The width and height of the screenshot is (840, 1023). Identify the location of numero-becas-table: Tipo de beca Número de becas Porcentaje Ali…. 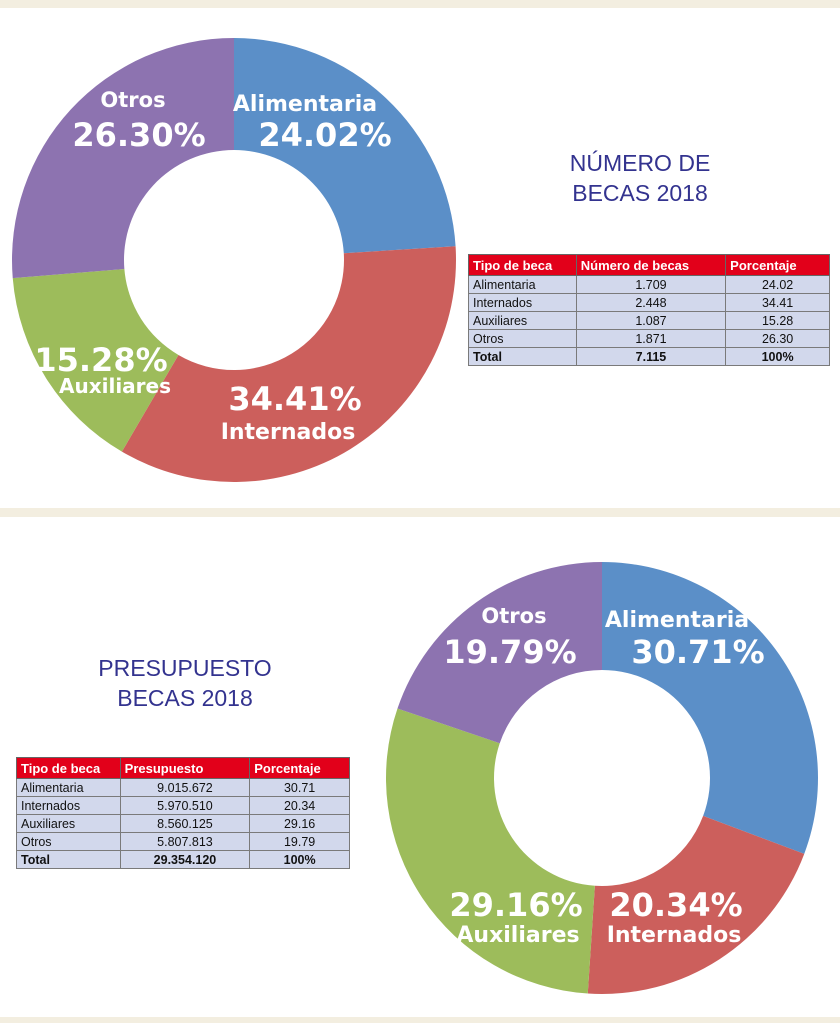
(649, 310).